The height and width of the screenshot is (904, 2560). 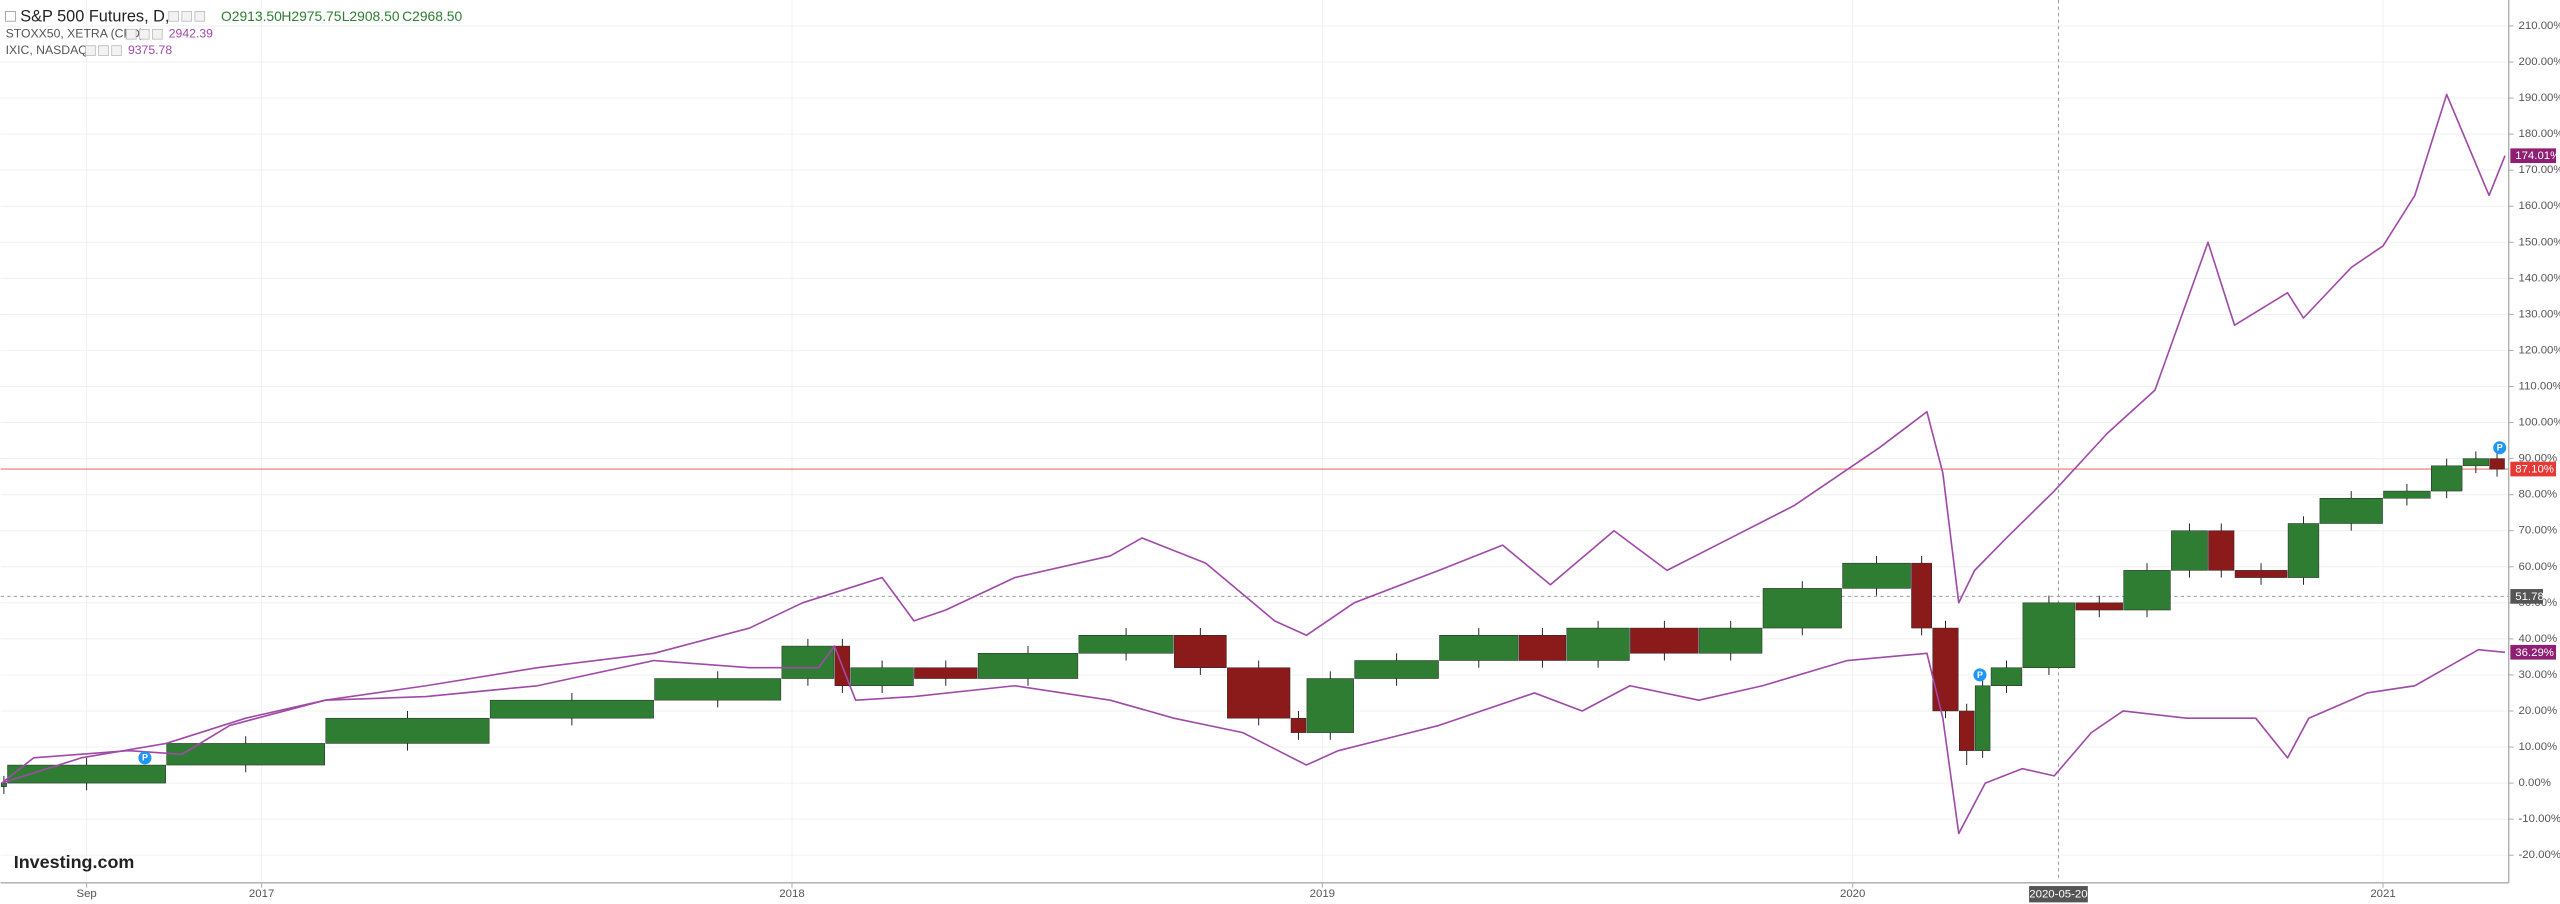 What do you see at coordinates (74, 862) in the screenshot?
I see `watermark: Investing.com` at bounding box center [74, 862].